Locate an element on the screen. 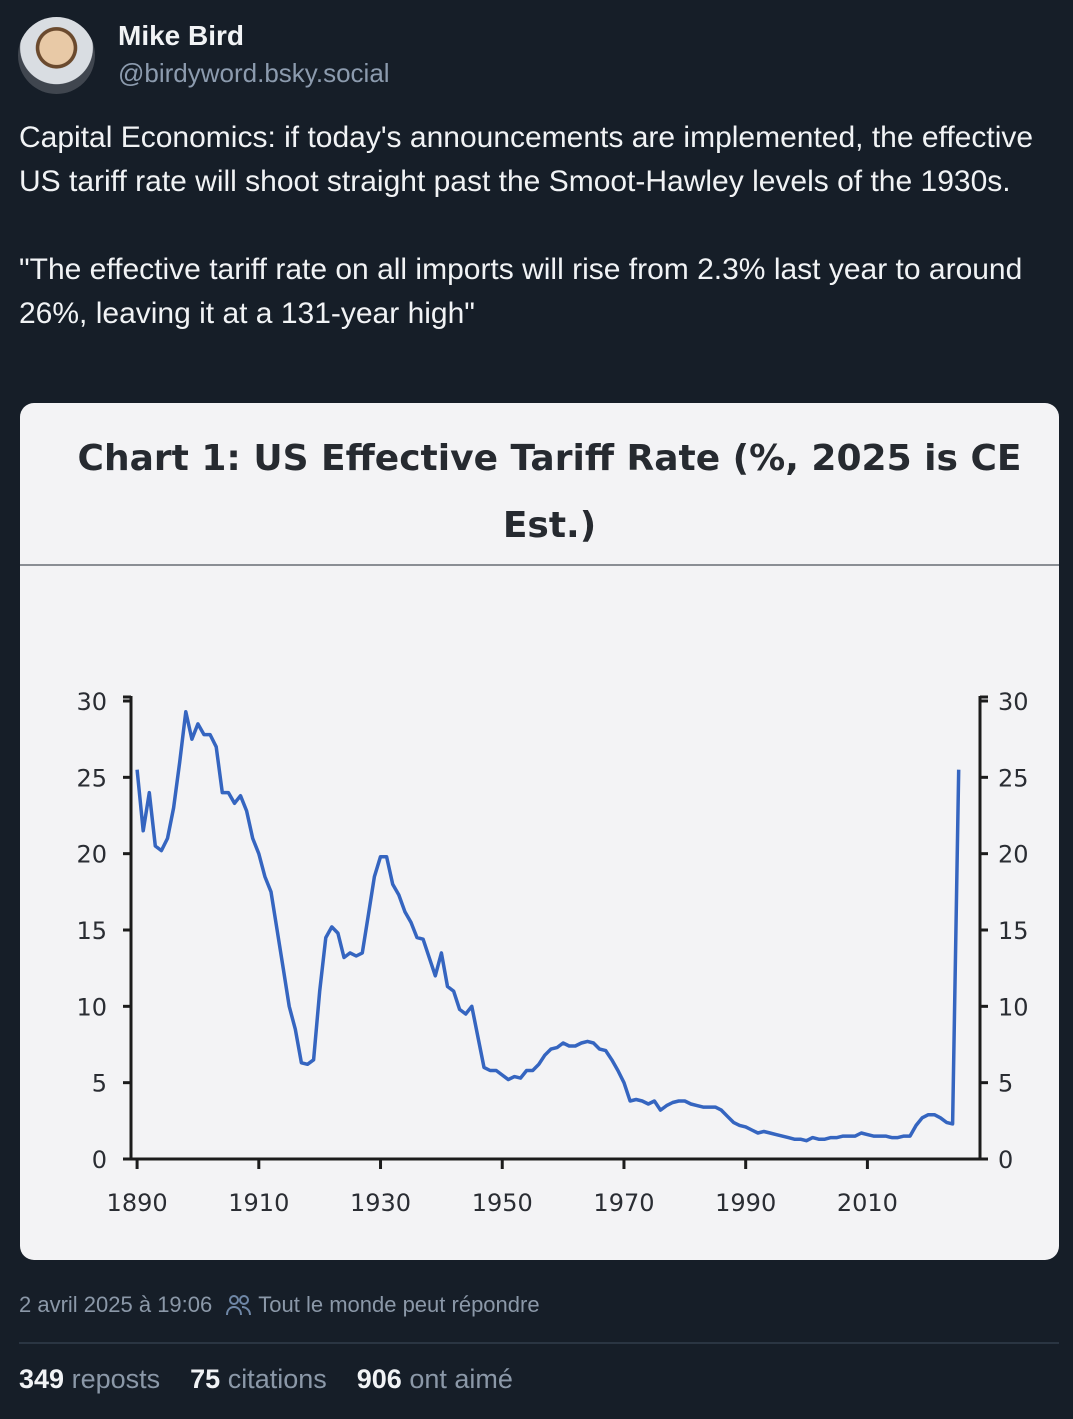 The height and width of the screenshot is (1419, 1073). y-tick-label-left: 25 is located at coordinates (91, 778).